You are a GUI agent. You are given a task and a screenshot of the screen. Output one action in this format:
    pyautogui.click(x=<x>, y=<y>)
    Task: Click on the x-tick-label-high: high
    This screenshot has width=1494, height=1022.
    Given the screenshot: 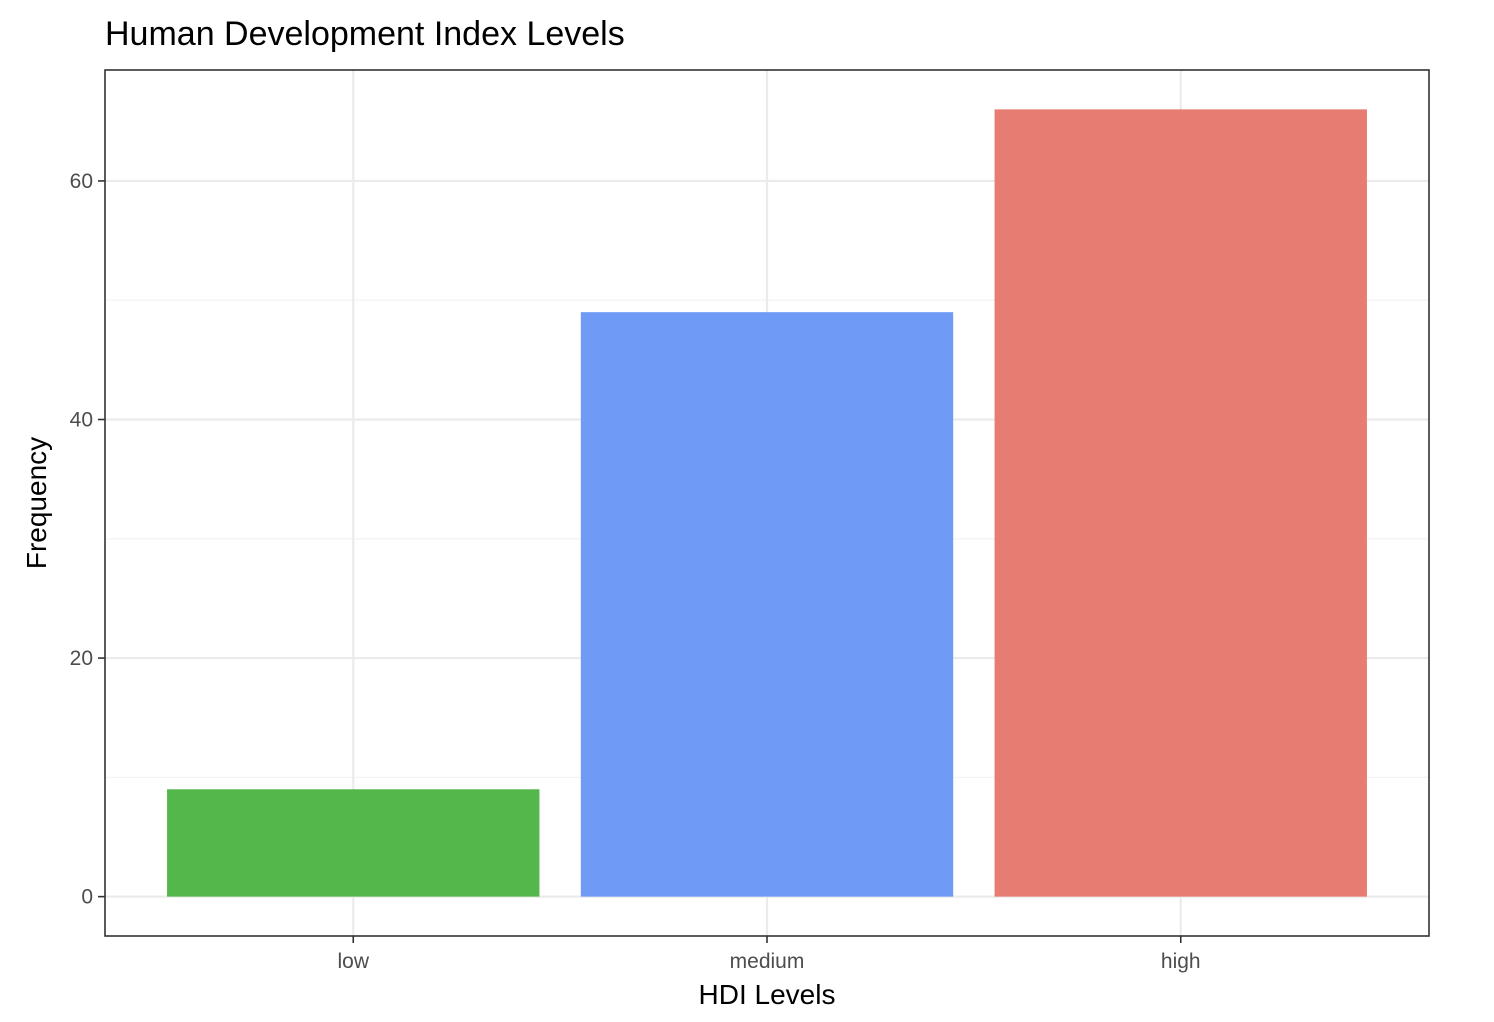 What is the action you would take?
    pyautogui.click(x=1181, y=961)
    